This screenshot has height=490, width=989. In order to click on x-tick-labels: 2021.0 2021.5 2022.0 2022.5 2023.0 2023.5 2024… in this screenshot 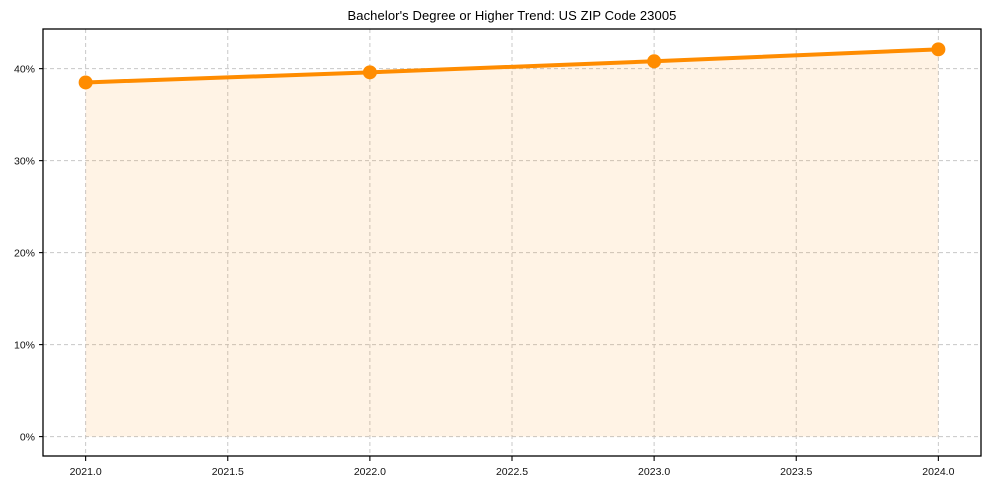, I will do `click(512, 472)`.